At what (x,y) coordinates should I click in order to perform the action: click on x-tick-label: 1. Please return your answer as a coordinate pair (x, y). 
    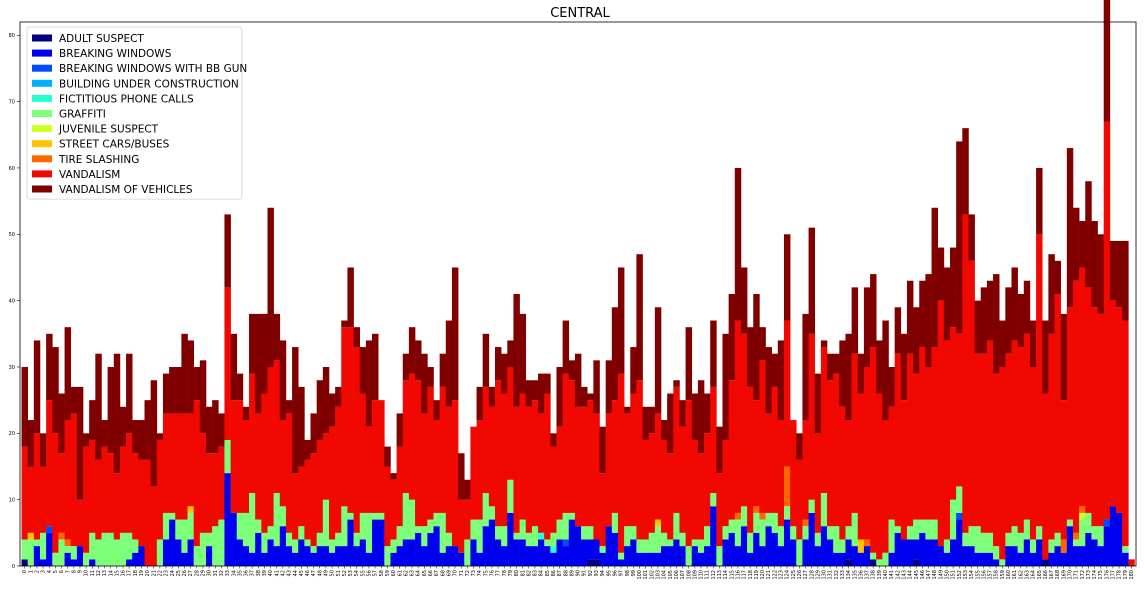
    Looking at the image, I should click on (31, 571).